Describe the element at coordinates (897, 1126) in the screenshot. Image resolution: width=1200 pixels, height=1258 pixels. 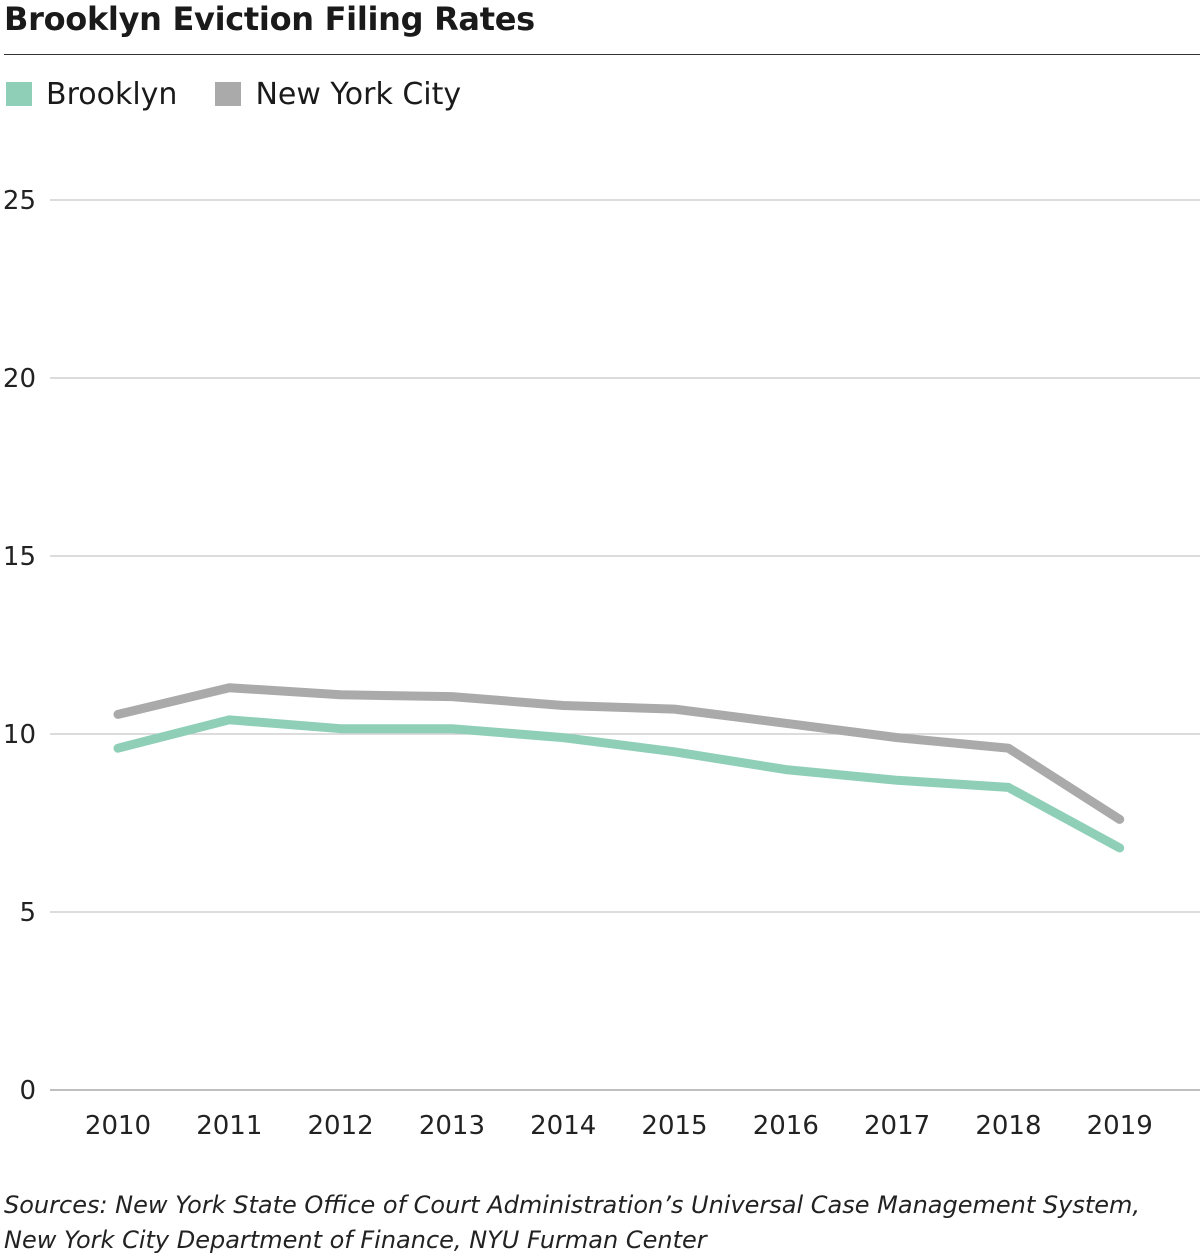
I see `x-tick-label-2017: 2017` at that location.